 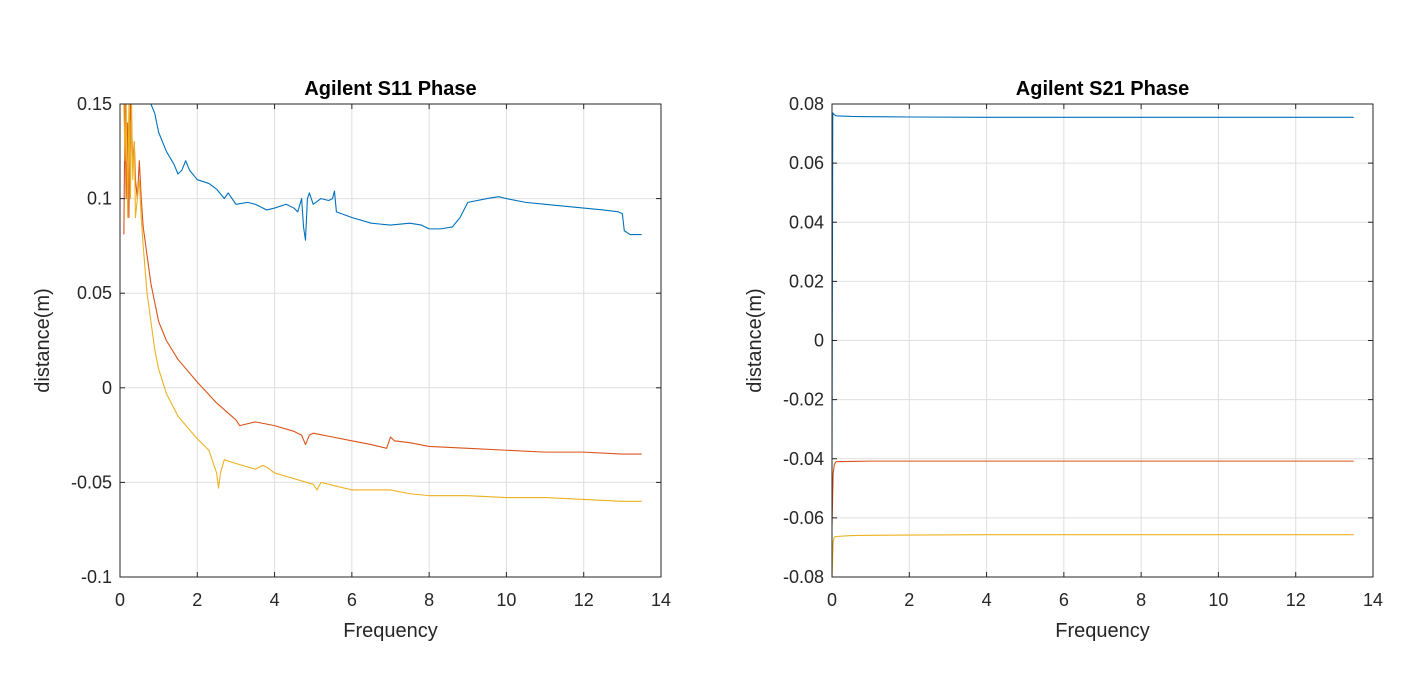 What do you see at coordinates (803, 518) in the screenshot?
I see `y-tick-label: -0.06` at bounding box center [803, 518].